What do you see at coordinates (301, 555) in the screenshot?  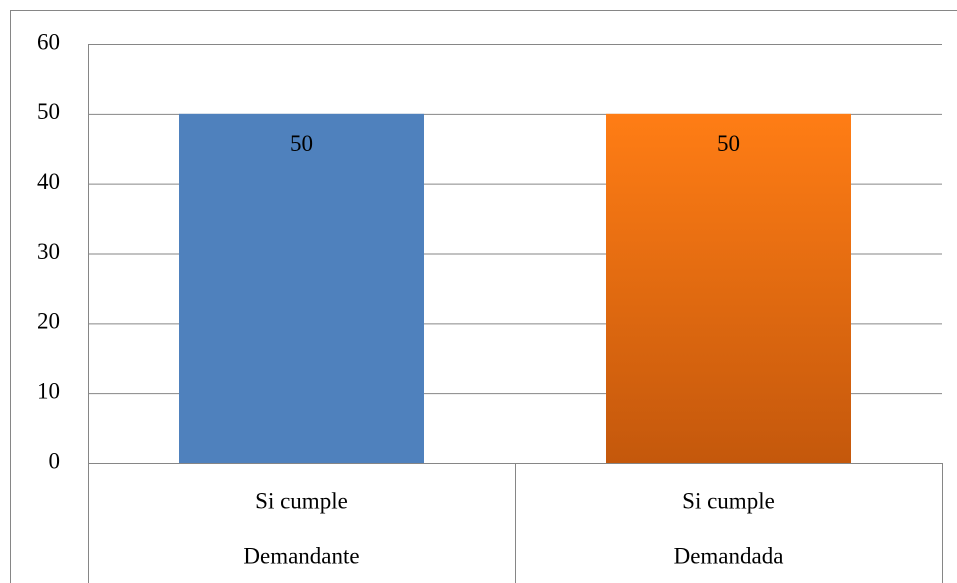 I see `group-label: Demandante` at bounding box center [301, 555].